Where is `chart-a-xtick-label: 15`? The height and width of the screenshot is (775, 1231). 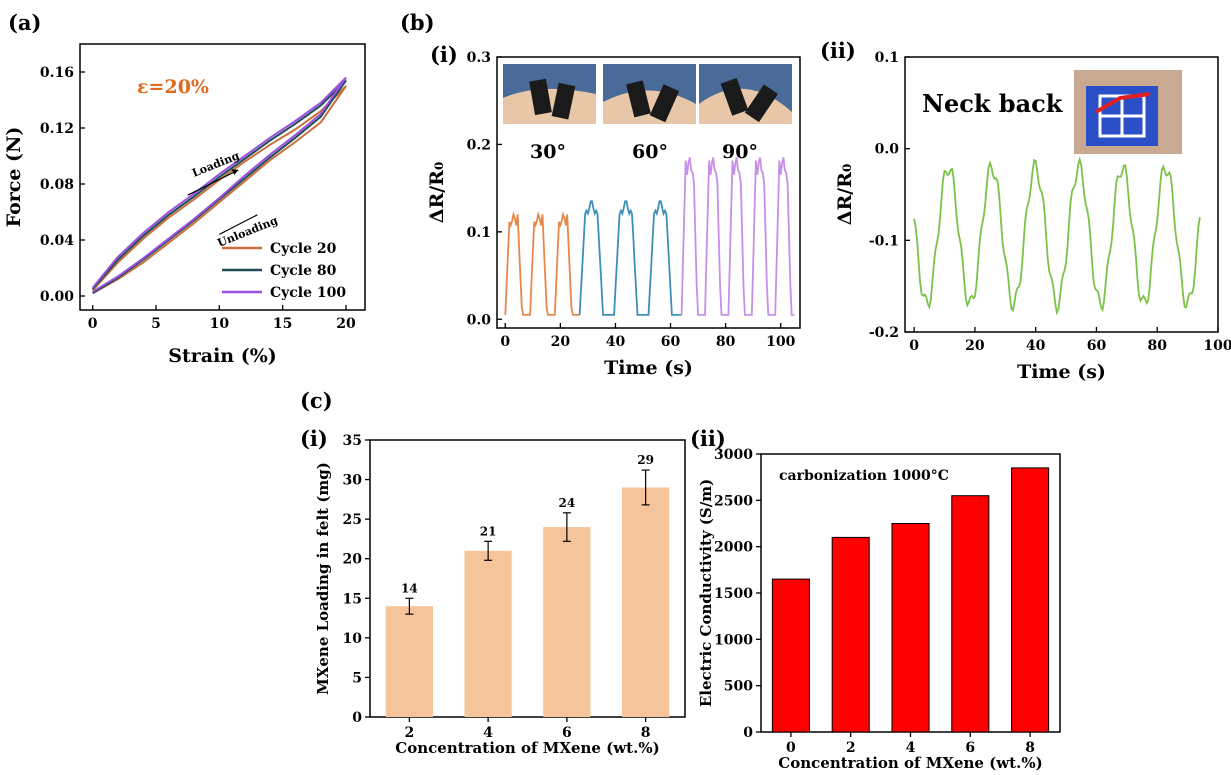
chart-a-xtick-label: 15 is located at coordinates (282, 324).